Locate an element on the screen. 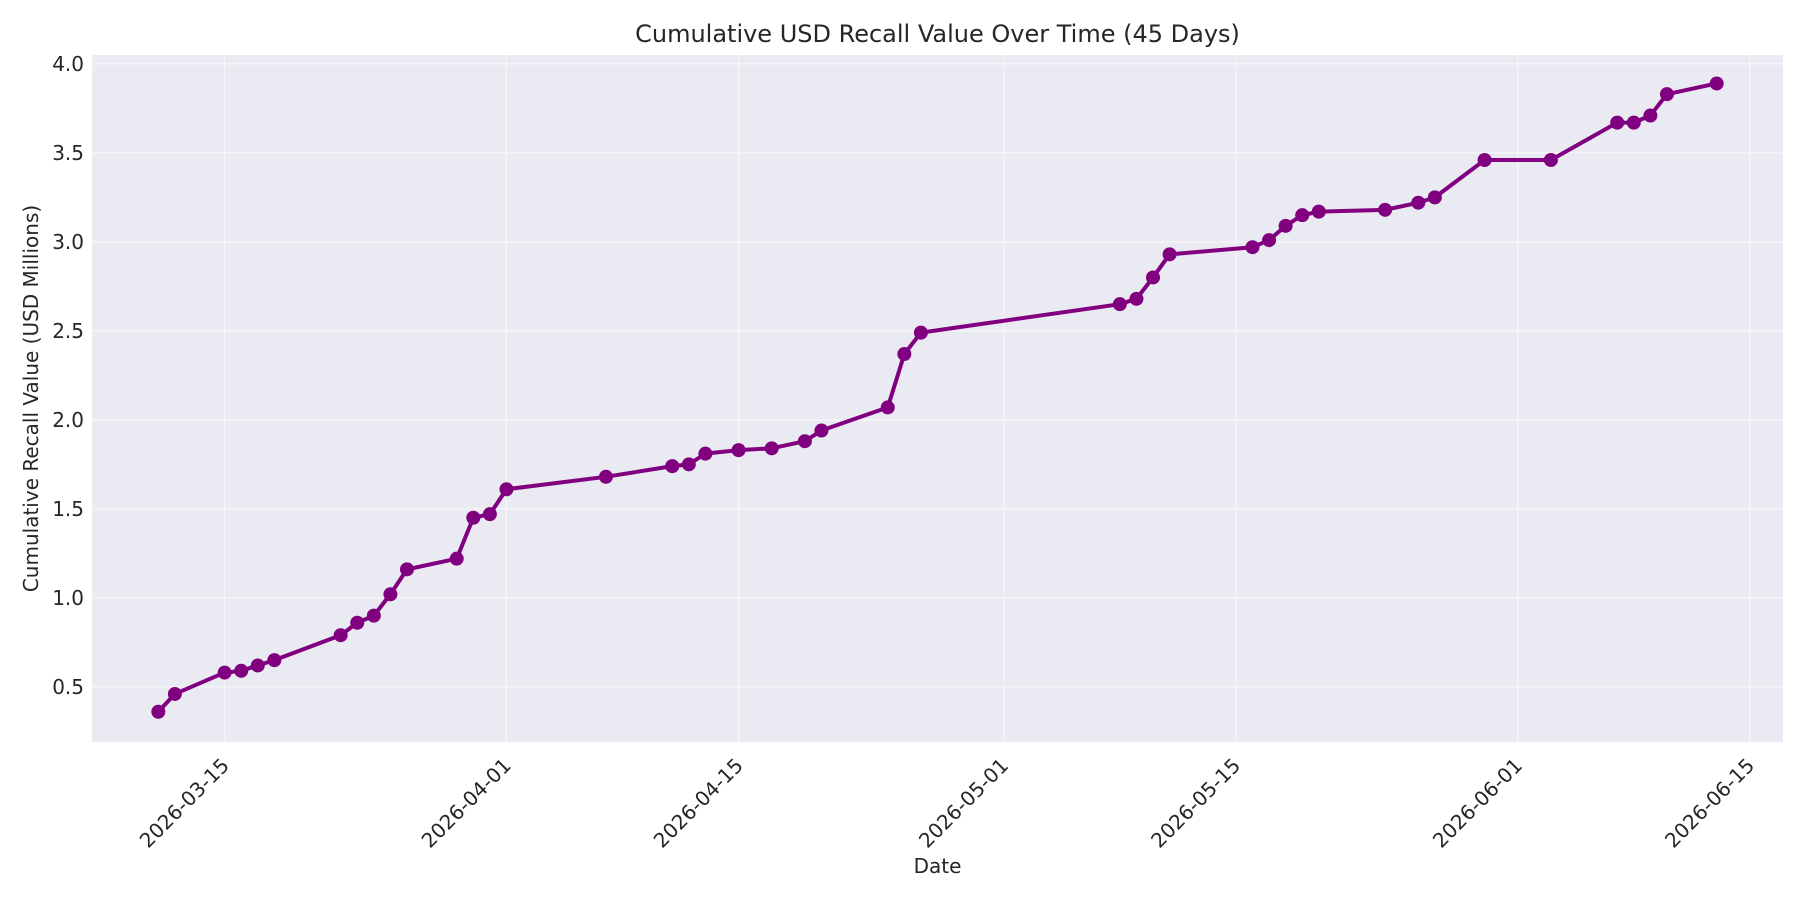 The height and width of the screenshot is (900, 1800). y-axis: 0.5 1.0 1.5 2.0 2.5 3.0 3.5 4.0 is located at coordinates (68, 375).